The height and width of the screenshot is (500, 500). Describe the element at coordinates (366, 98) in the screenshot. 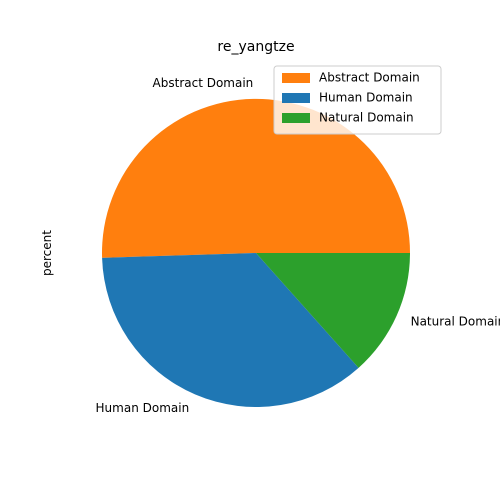

I see `legend-label-human-domain: Human Domain` at that location.